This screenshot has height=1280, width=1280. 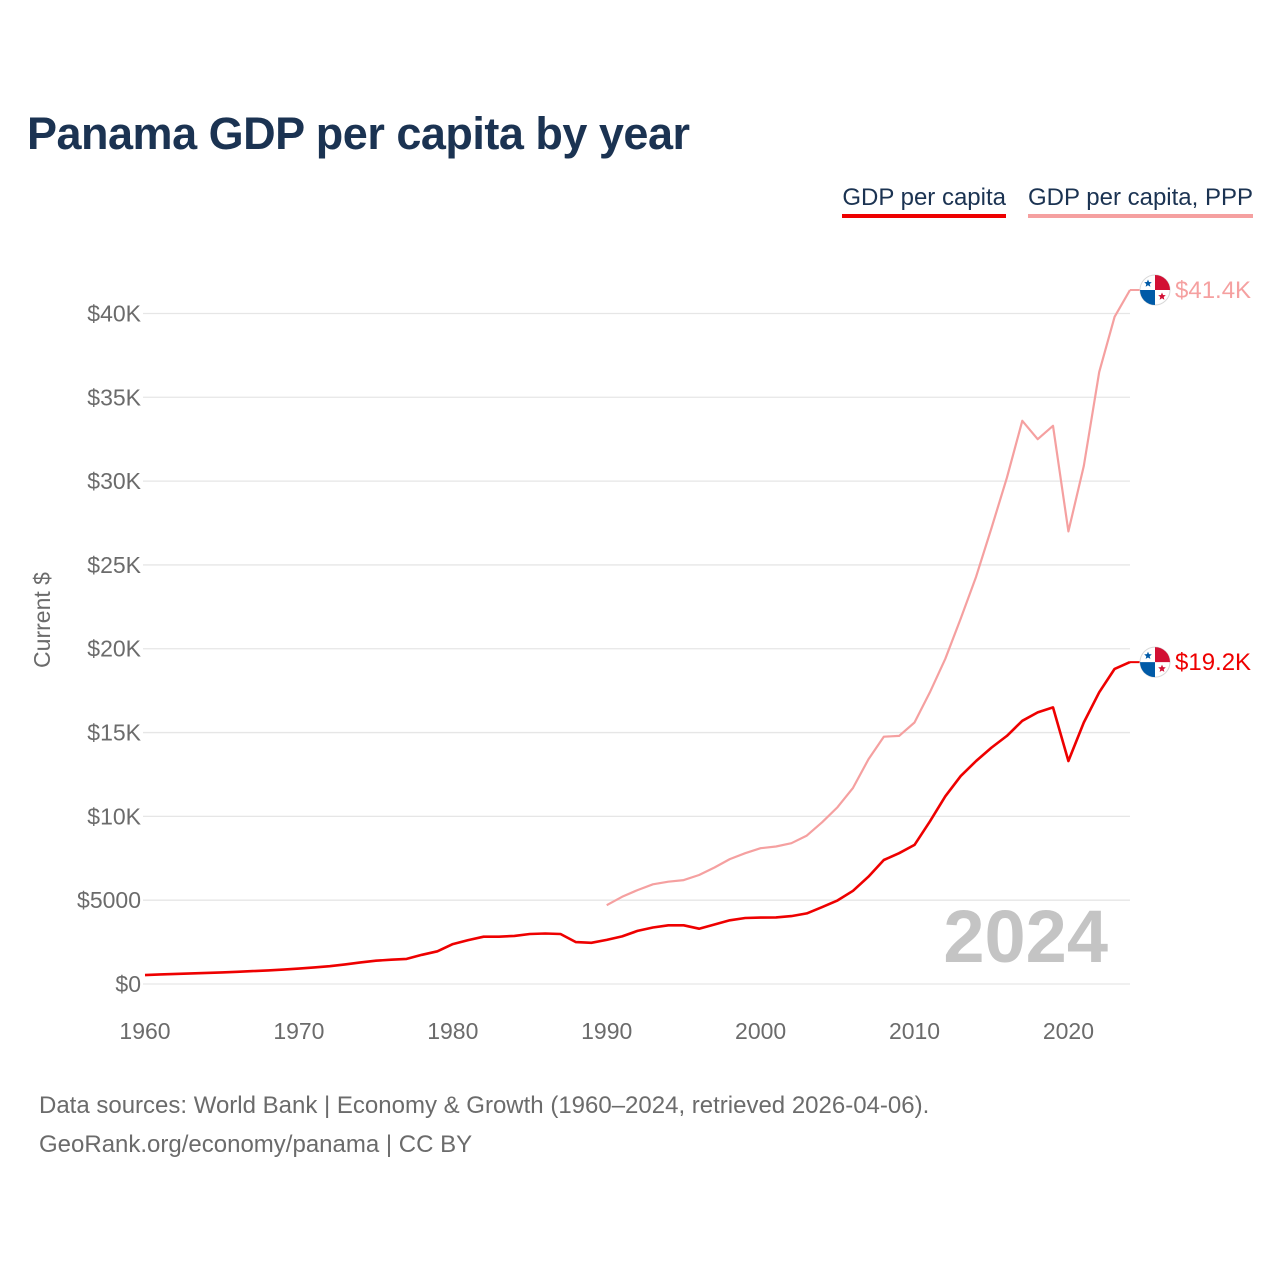 I want to click on x-tick-label: 2000, so click(x=760, y=1031).